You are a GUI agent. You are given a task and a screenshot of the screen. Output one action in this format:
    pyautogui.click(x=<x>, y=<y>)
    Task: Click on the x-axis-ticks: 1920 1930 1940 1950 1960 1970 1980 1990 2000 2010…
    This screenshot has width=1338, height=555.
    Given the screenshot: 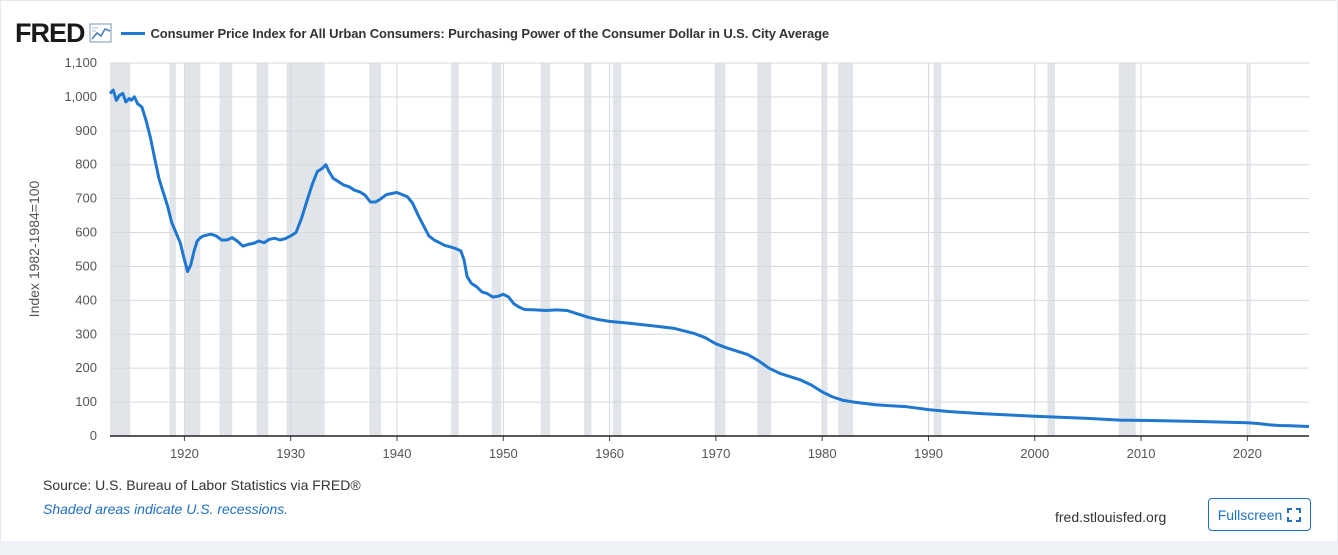 What is the action you would take?
    pyautogui.click(x=716, y=448)
    